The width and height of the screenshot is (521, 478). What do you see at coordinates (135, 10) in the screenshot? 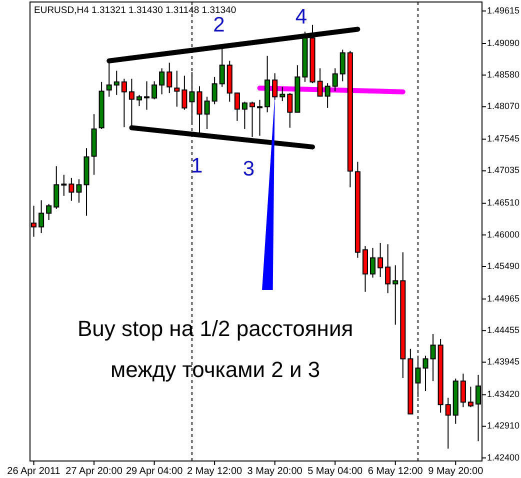
I see `chart-title: EURUSD,H4 1.31321 1.31430 1.31148 1.31340` at bounding box center [135, 10].